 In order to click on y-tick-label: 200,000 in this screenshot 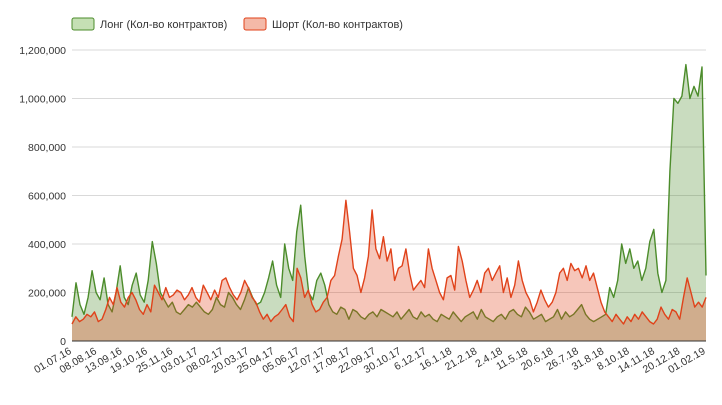, I will do `click(47, 294)`.